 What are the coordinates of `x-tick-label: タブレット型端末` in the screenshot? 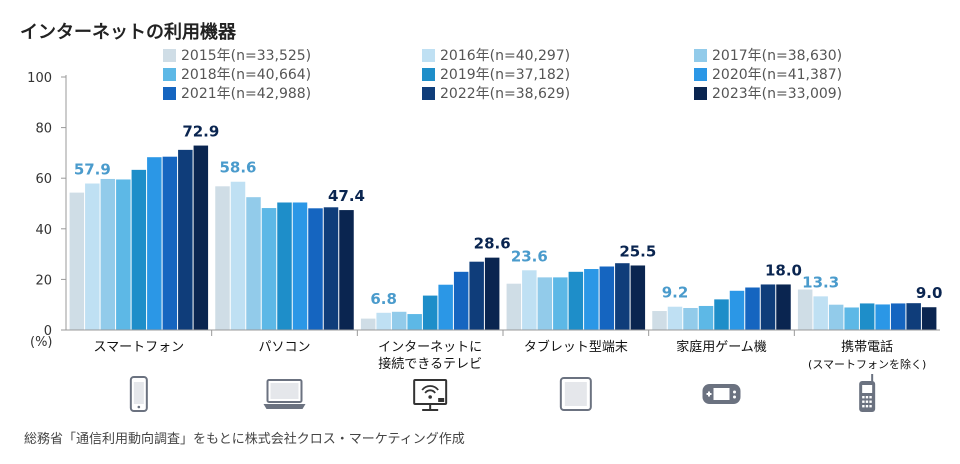 It's located at (576, 347).